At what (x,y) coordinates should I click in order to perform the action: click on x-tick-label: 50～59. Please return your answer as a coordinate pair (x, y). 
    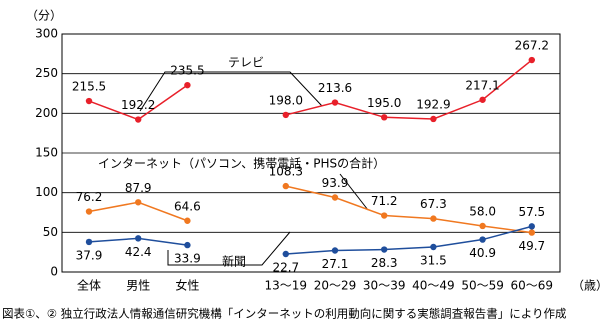
    Looking at the image, I should click on (482, 286).